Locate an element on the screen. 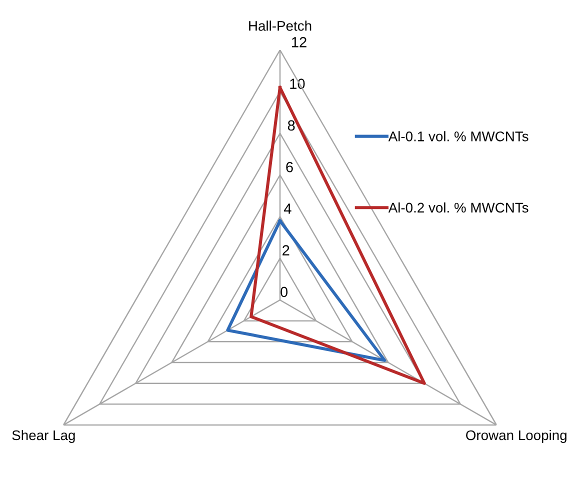  y-tick-label: 8 is located at coordinates (291, 125).